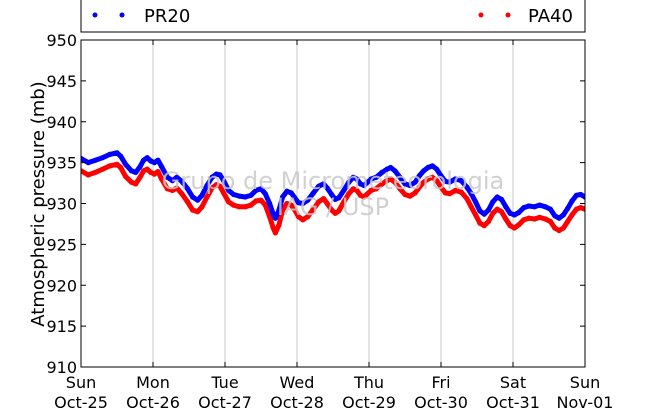  I want to click on y-tick-labels: 910 915 920 925 930 935 940 945 950, so click(61, 204).